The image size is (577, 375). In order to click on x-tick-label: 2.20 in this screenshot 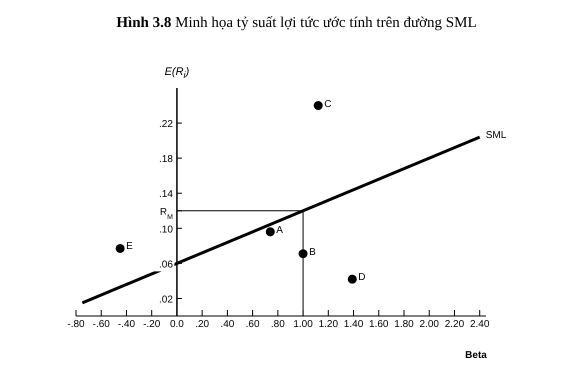, I will do `click(454, 324)`.